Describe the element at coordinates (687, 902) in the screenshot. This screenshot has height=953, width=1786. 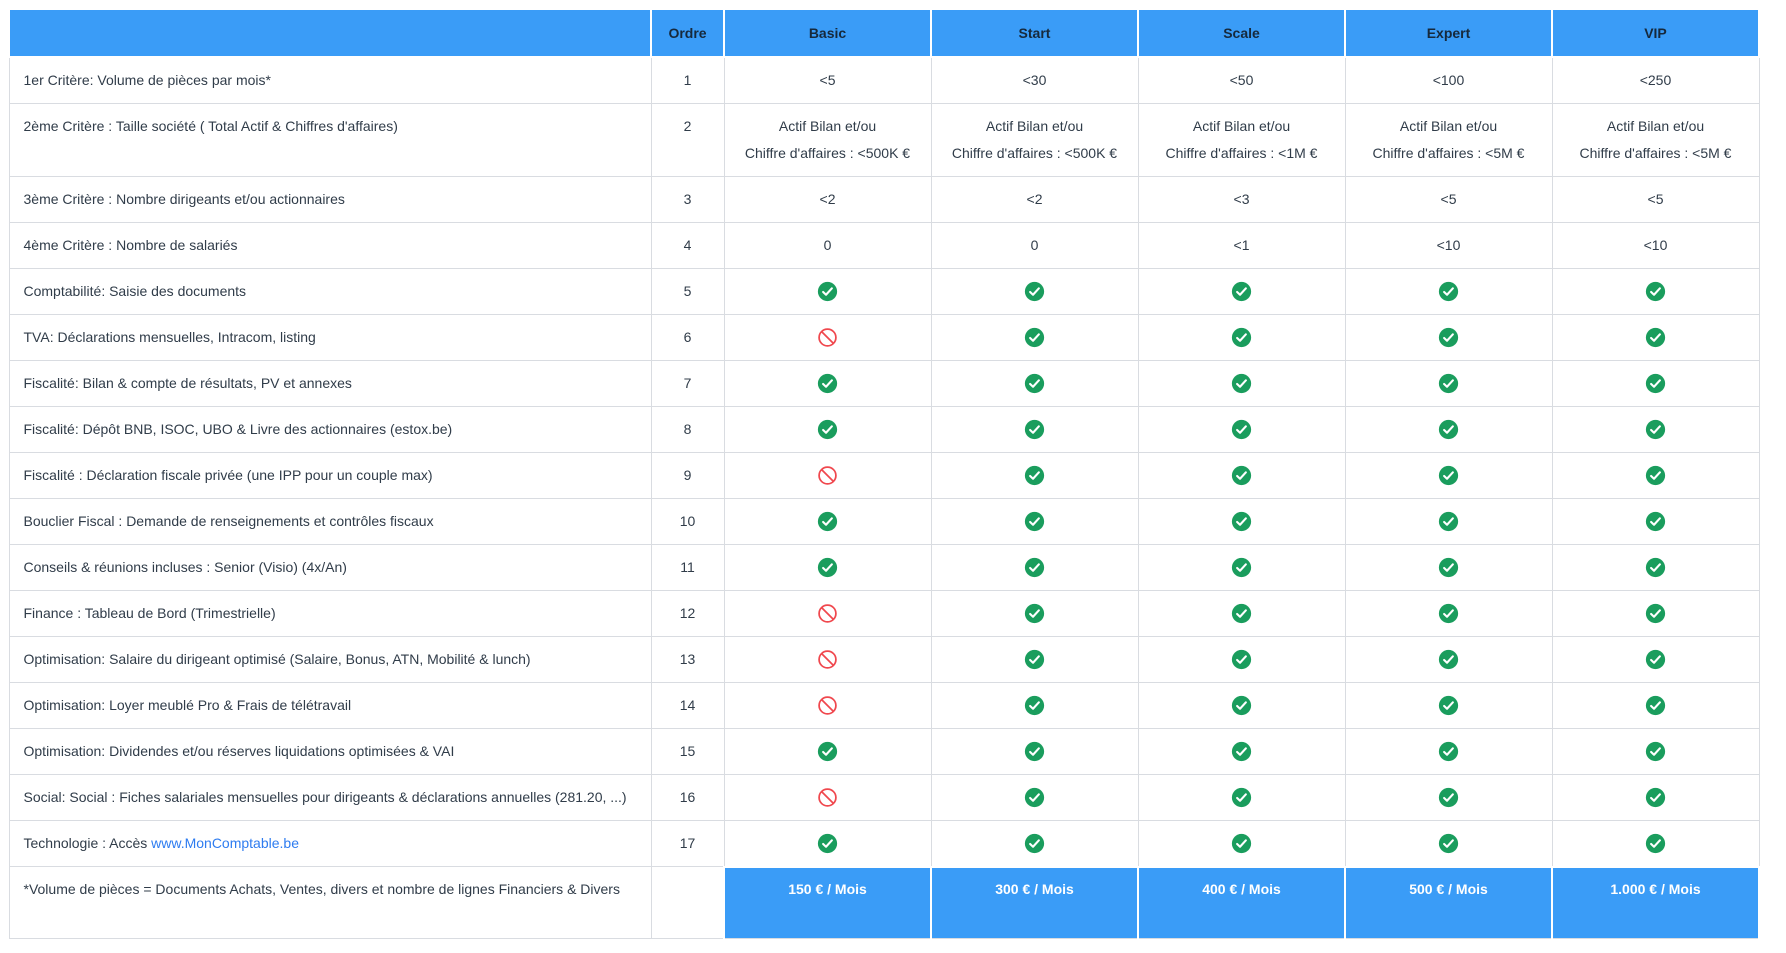
I see `ordre-cell` at that location.